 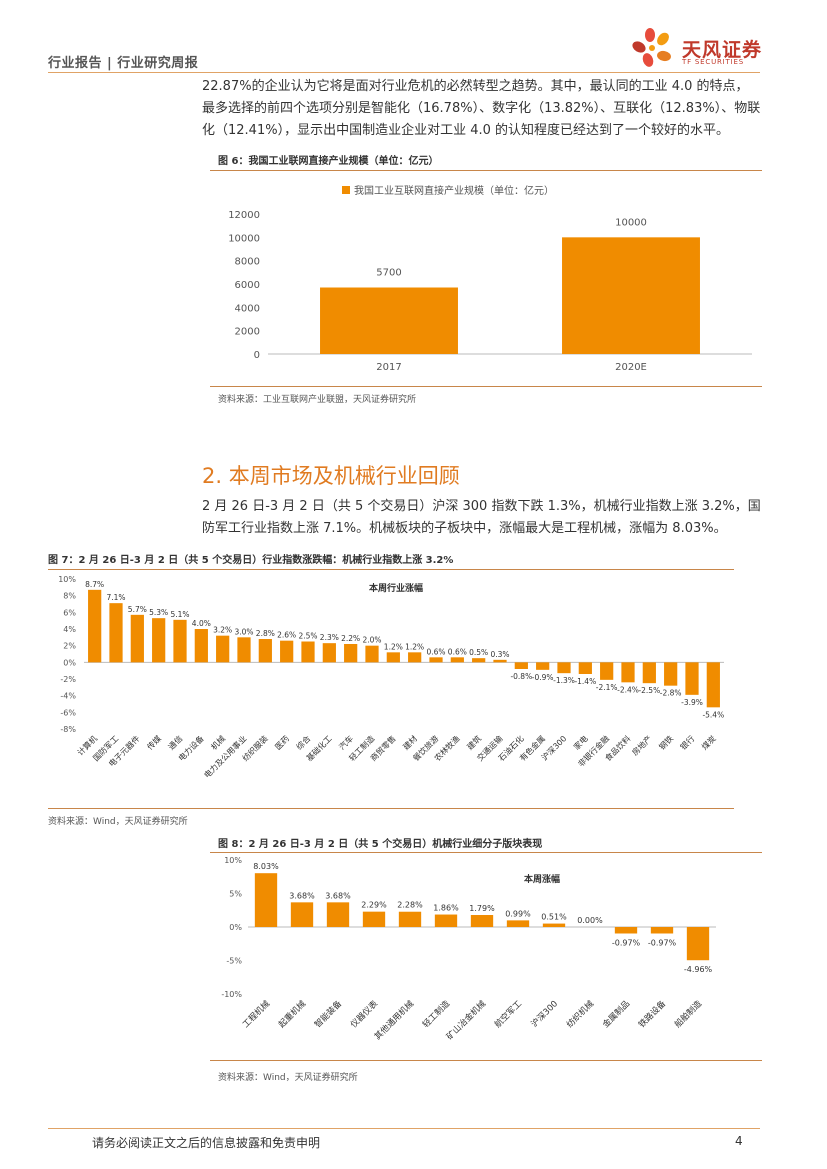 I want to click on y-tick-label: 4%, so click(x=69, y=629).